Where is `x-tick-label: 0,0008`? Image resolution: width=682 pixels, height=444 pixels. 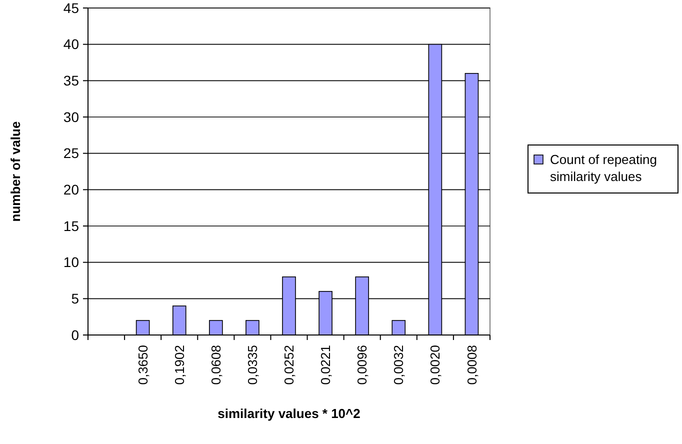 x-tick-label: 0,0008 is located at coordinates (472, 365).